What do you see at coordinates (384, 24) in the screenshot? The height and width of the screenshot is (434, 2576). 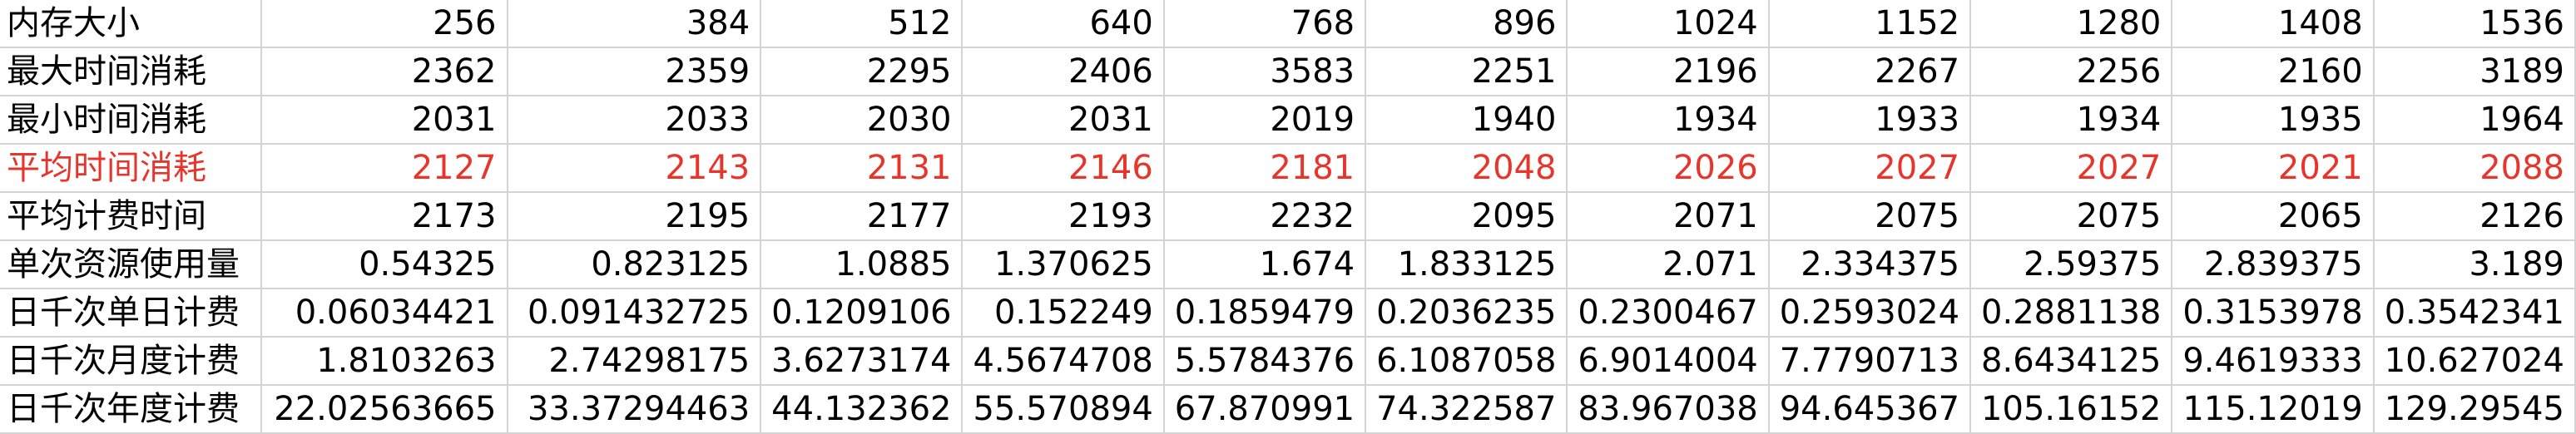 I see `value-cell: 256` at bounding box center [384, 24].